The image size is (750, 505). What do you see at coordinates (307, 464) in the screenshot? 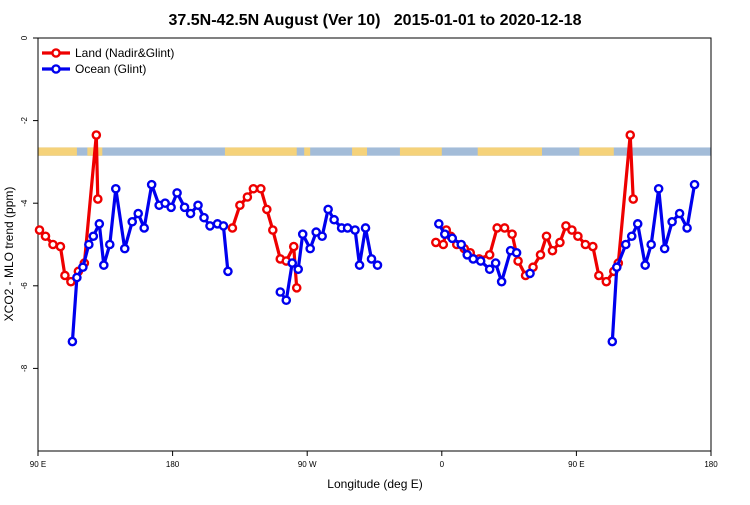
I see `x-tick-label: 90 W` at bounding box center [307, 464].